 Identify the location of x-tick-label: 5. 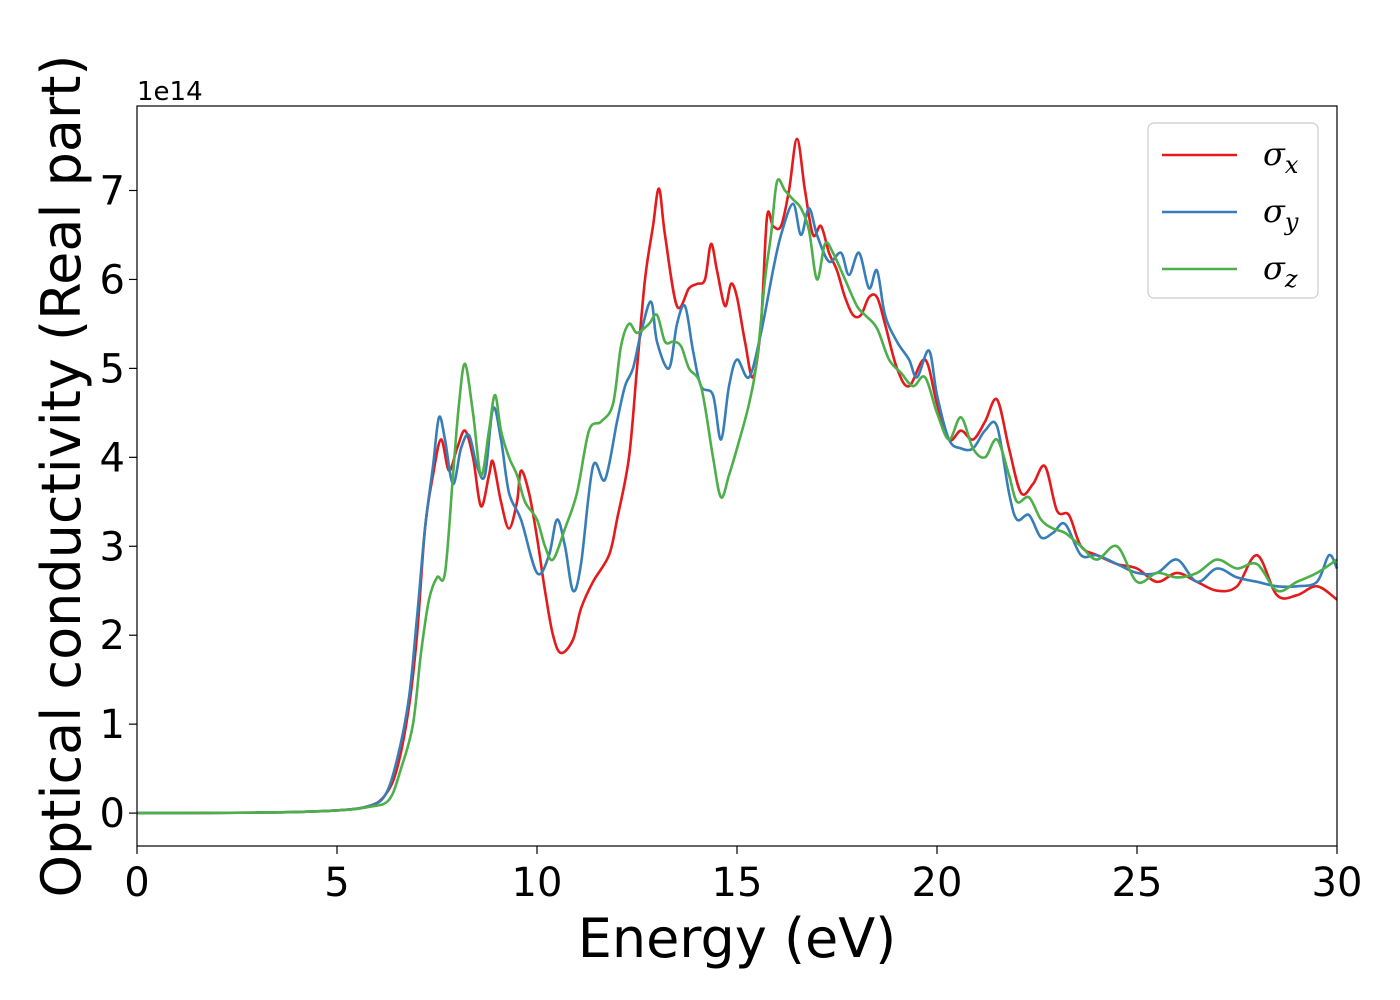
(336, 883).